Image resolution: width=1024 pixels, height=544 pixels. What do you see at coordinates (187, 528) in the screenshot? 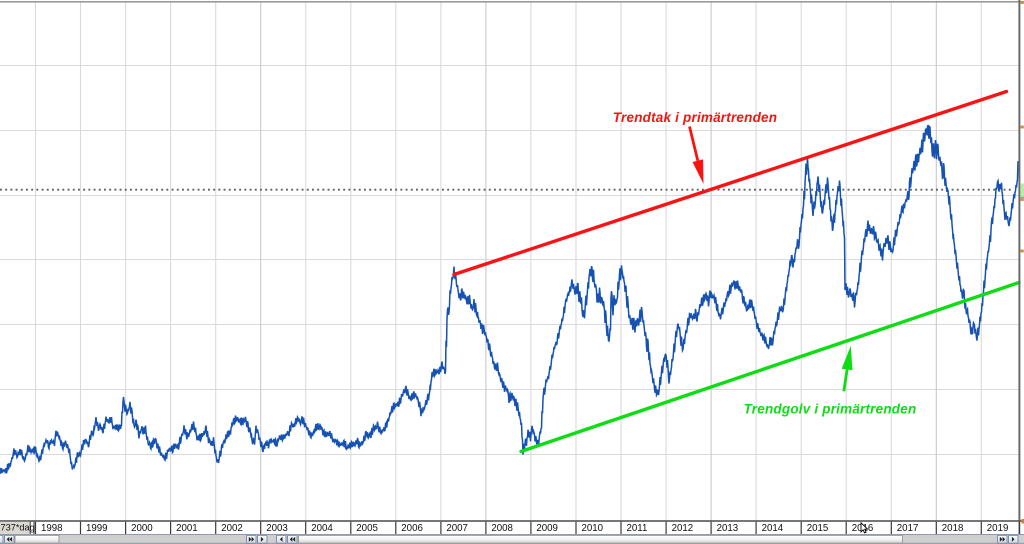
I see `svg-text: 2001` at bounding box center [187, 528].